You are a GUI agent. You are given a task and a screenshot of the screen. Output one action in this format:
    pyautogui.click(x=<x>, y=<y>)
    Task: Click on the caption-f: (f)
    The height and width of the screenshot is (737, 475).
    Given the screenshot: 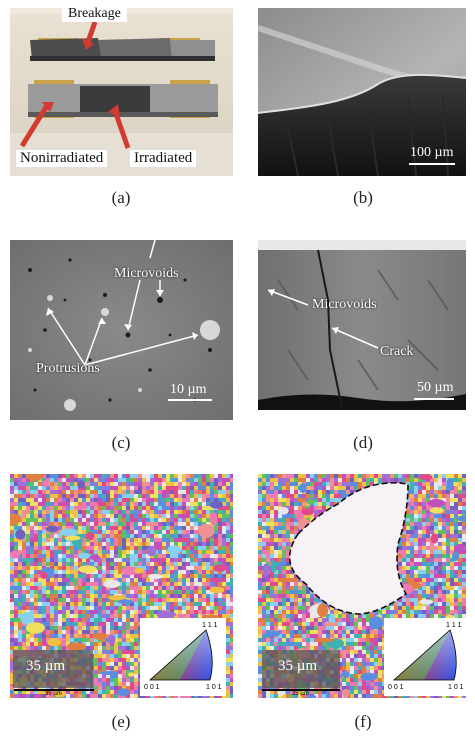 What is the action you would take?
    pyautogui.click(x=363, y=722)
    